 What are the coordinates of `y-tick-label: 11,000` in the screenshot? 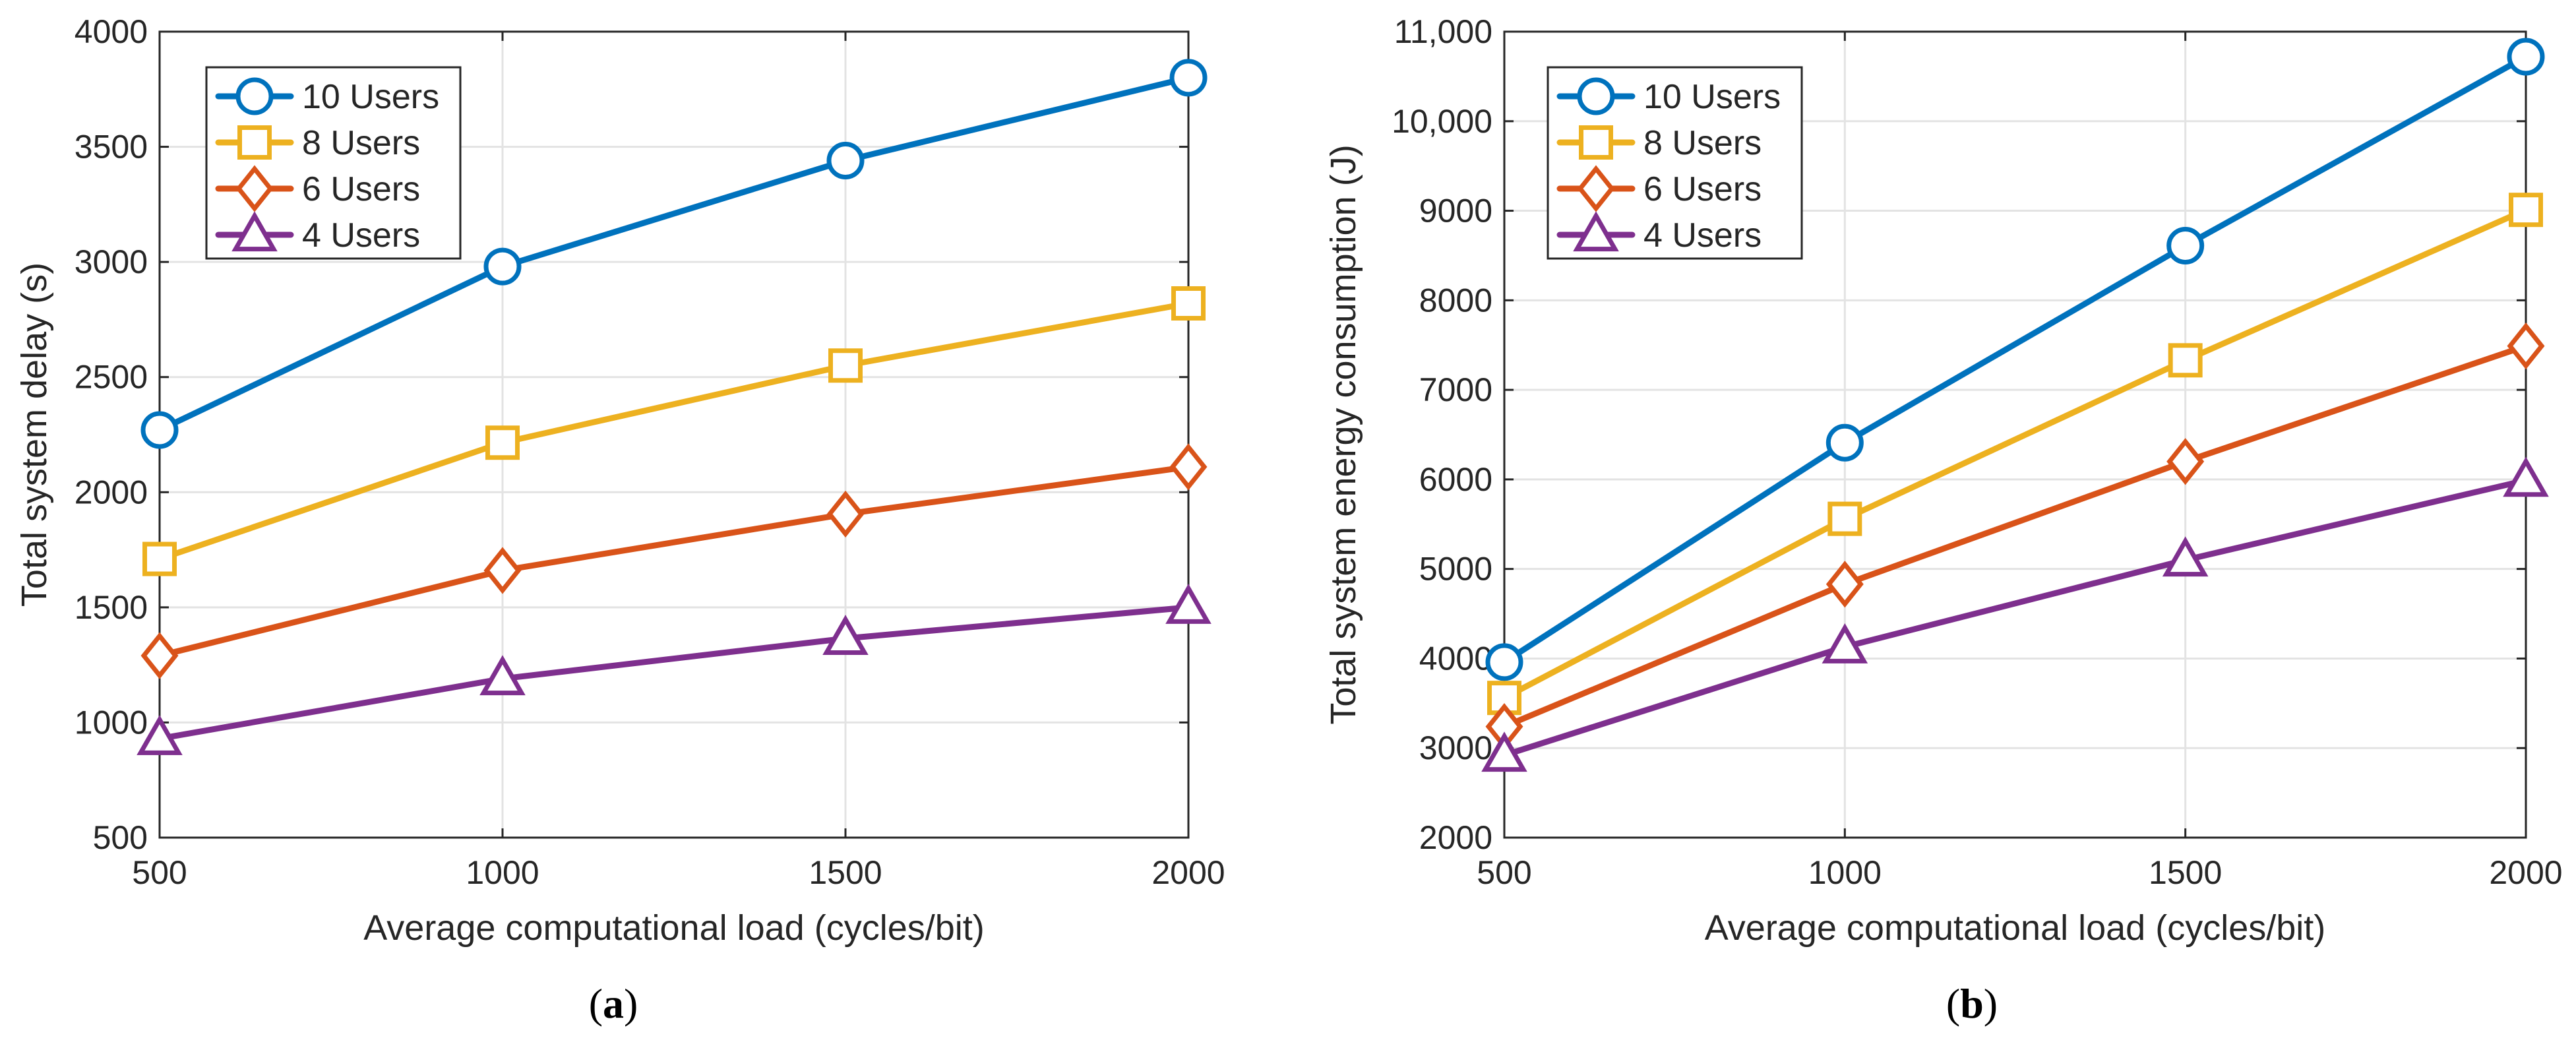 It's located at (1443, 31).